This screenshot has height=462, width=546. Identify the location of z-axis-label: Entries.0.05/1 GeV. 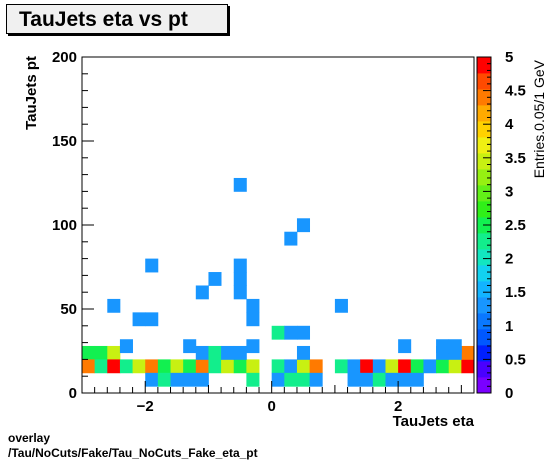
(538, 118).